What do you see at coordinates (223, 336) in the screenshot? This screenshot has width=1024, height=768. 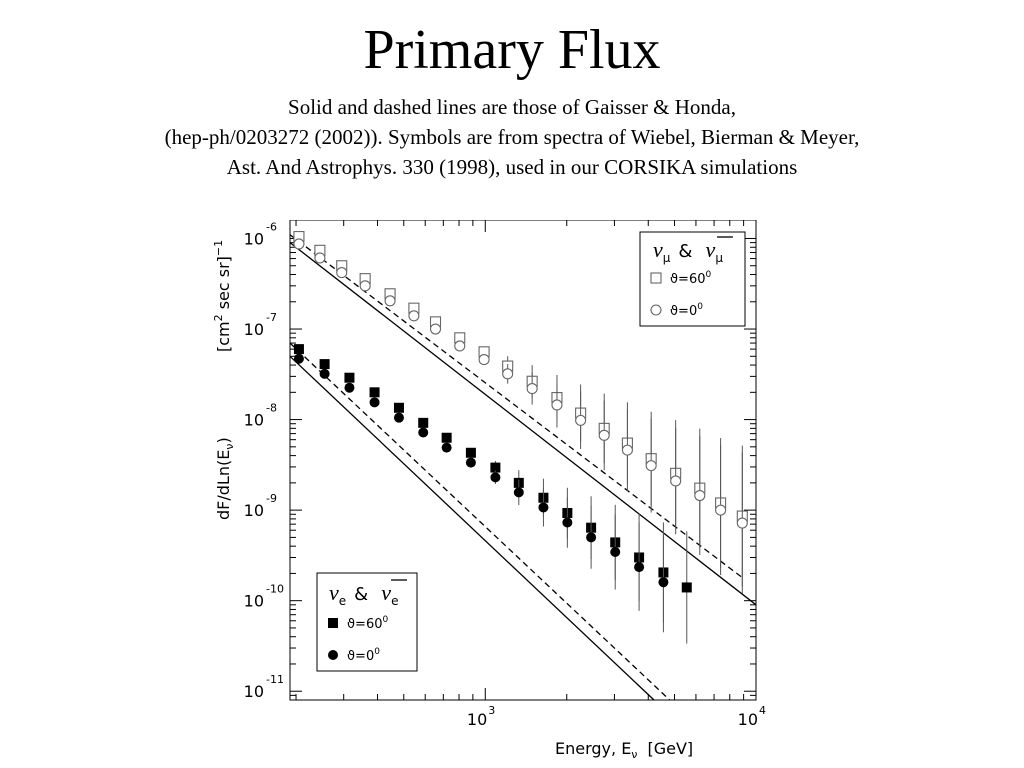 I see `y-unit-main: [cm` at bounding box center [223, 336].